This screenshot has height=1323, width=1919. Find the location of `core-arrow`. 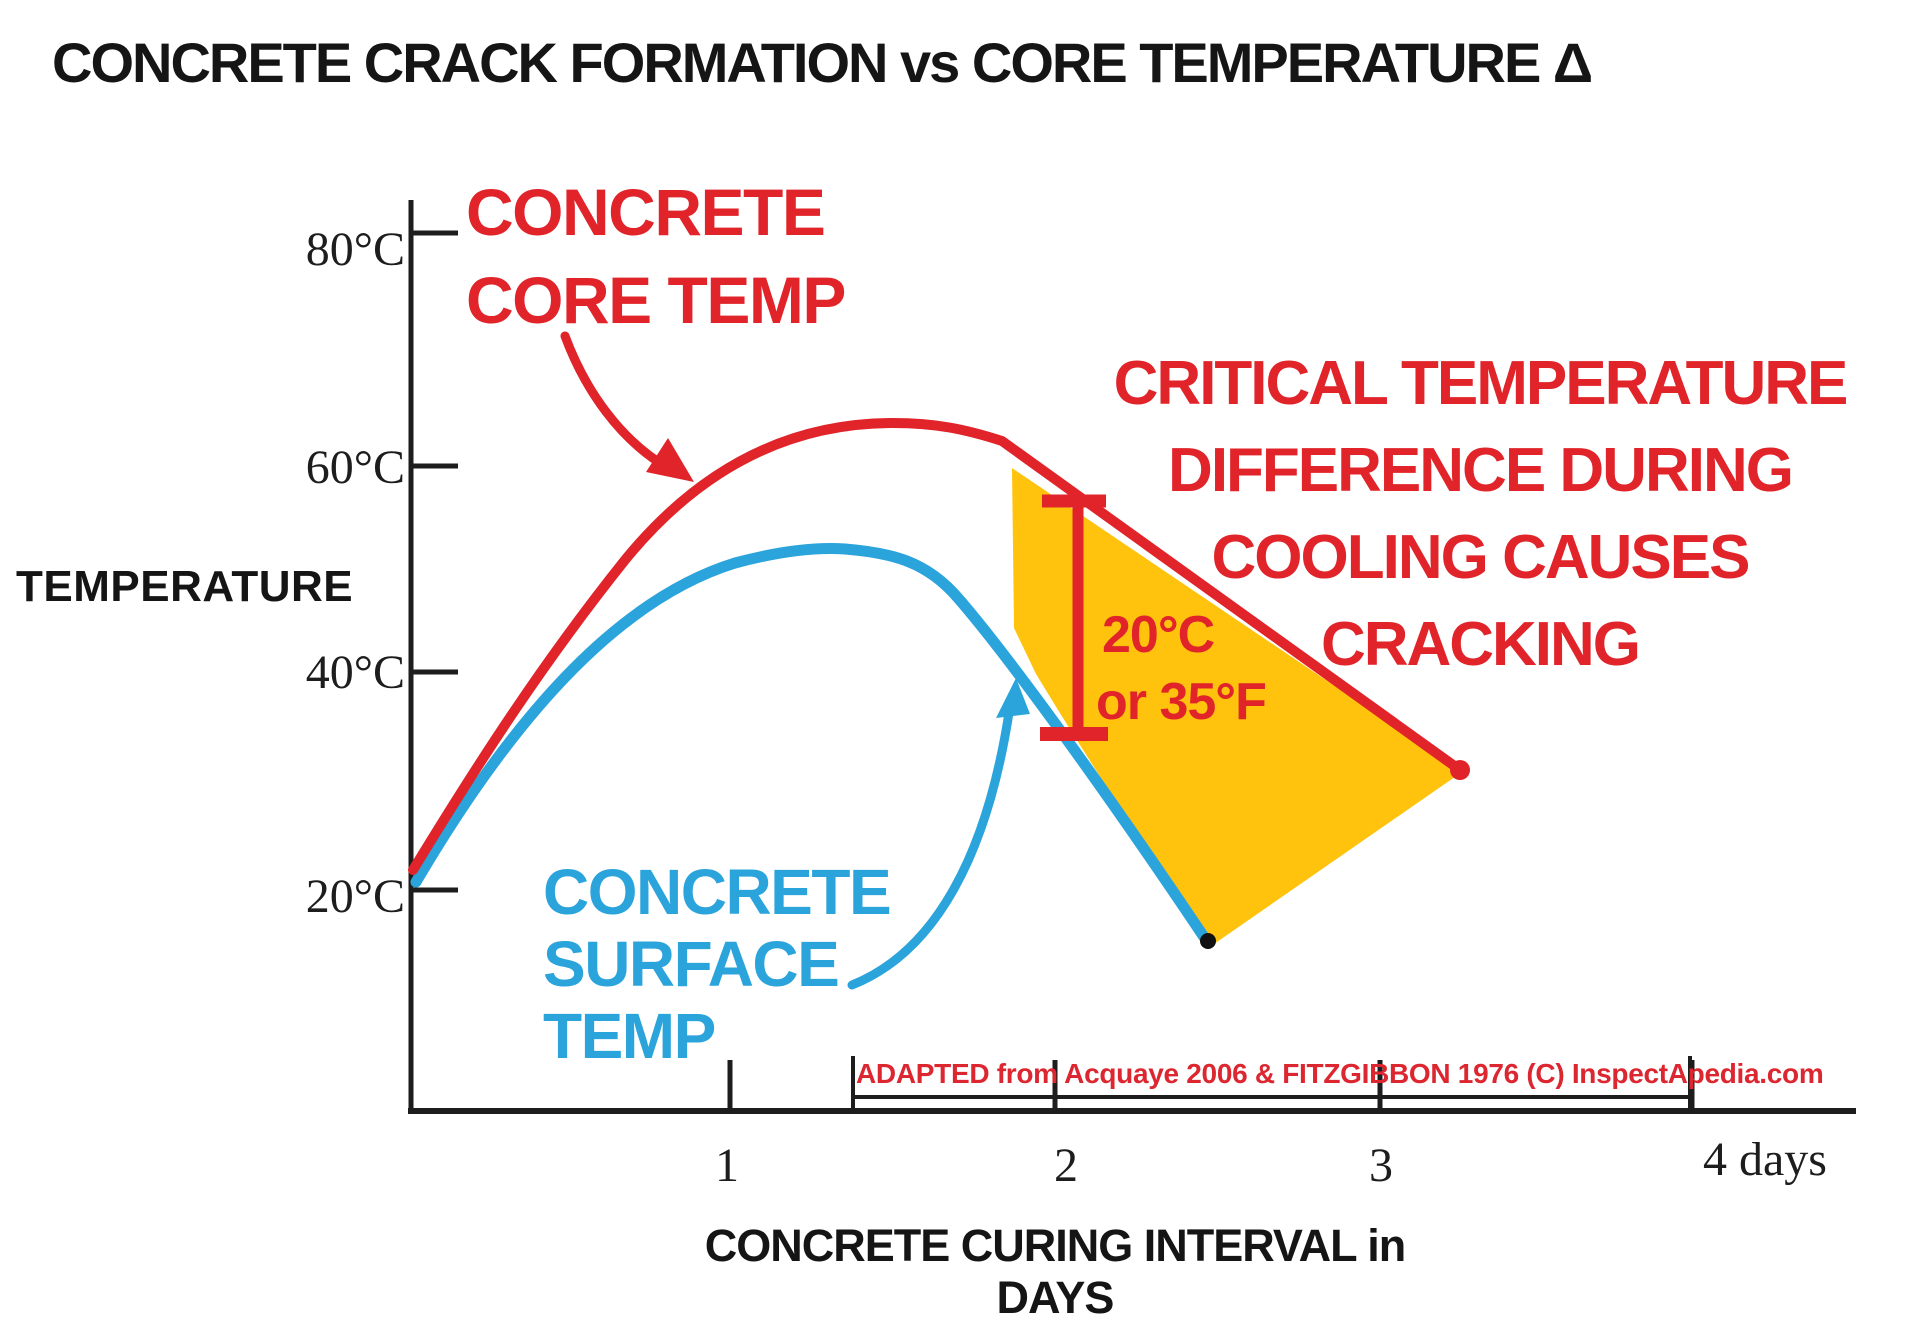

core-arrow is located at coordinates (616, 402).